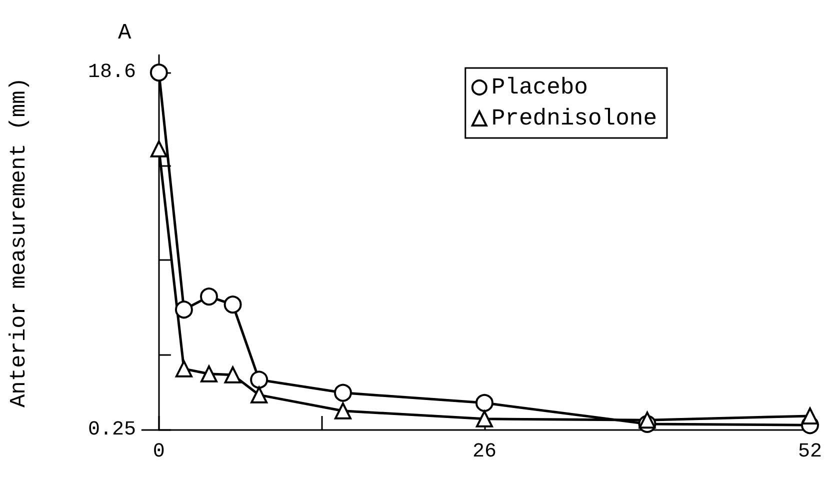 The height and width of the screenshot is (494, 827). Describe the element at coordinates (125, 33) in the screenshot. I see `text: A` at that location.